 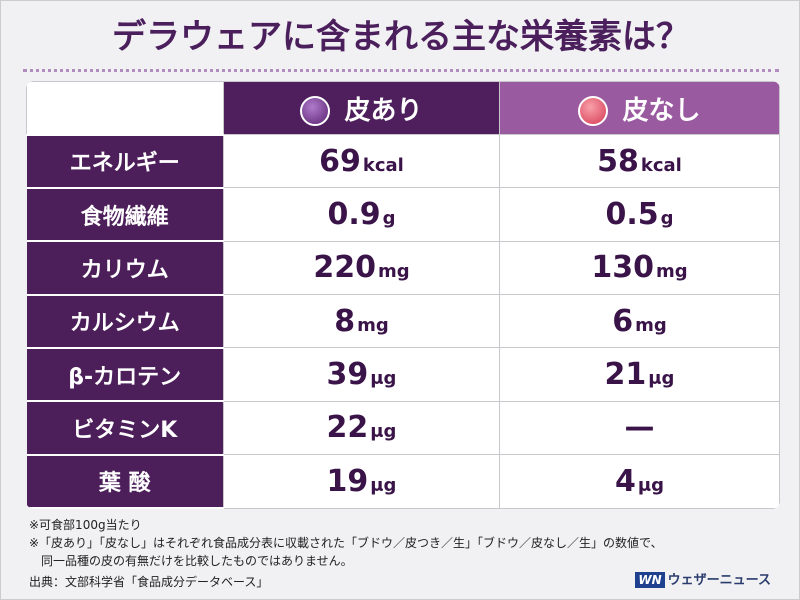 I want to click on table-row: カルシウム 8 mg 6 mg, so click(x=403, y=321).